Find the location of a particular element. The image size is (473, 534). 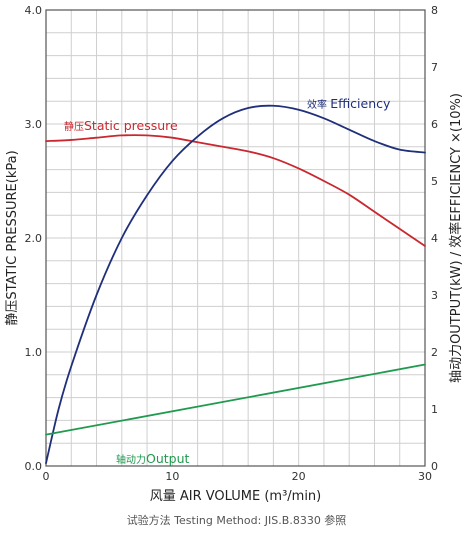

right-y-axis-title: 轴动力OUTPUT(kW) / 效率EFFICIENCY ×(10%) is located at coordinates (456, 238).